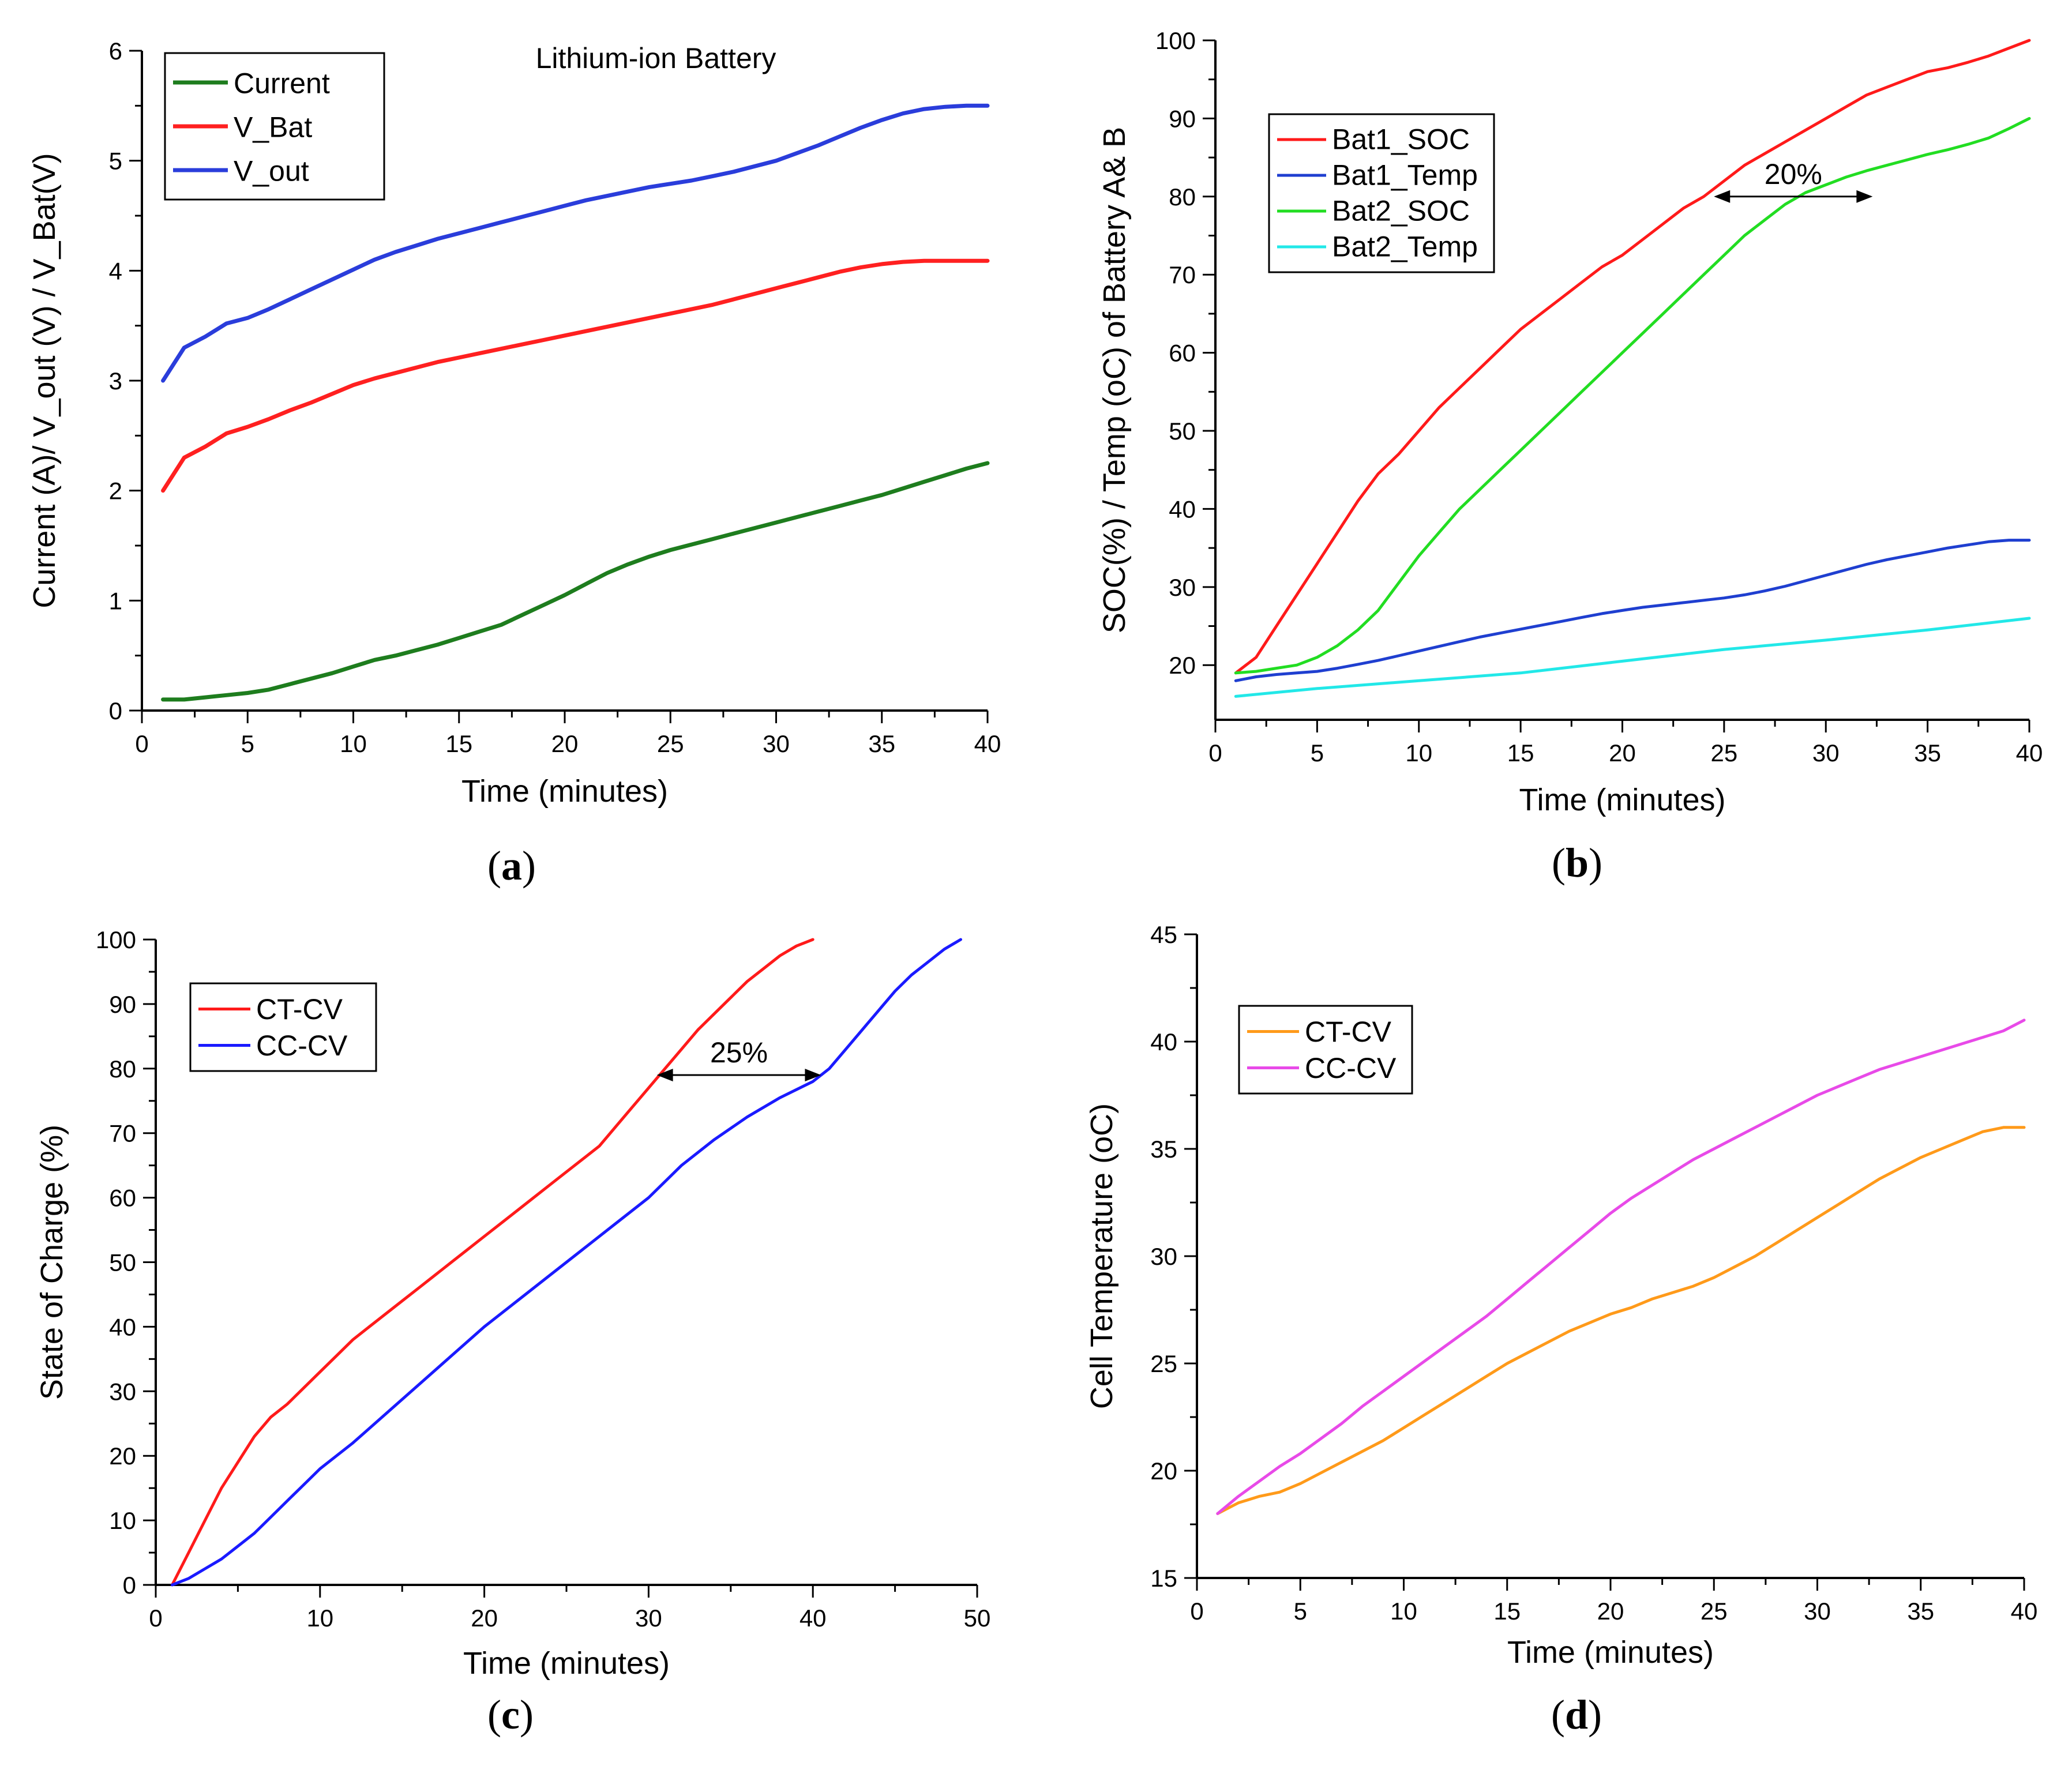 The width and height of the screenshot is (2072, 1766). What do you see at coordinates (1175, 41) in the screenshot?
I see `y-tick-label: 100` at bounding box center [1175, 41].